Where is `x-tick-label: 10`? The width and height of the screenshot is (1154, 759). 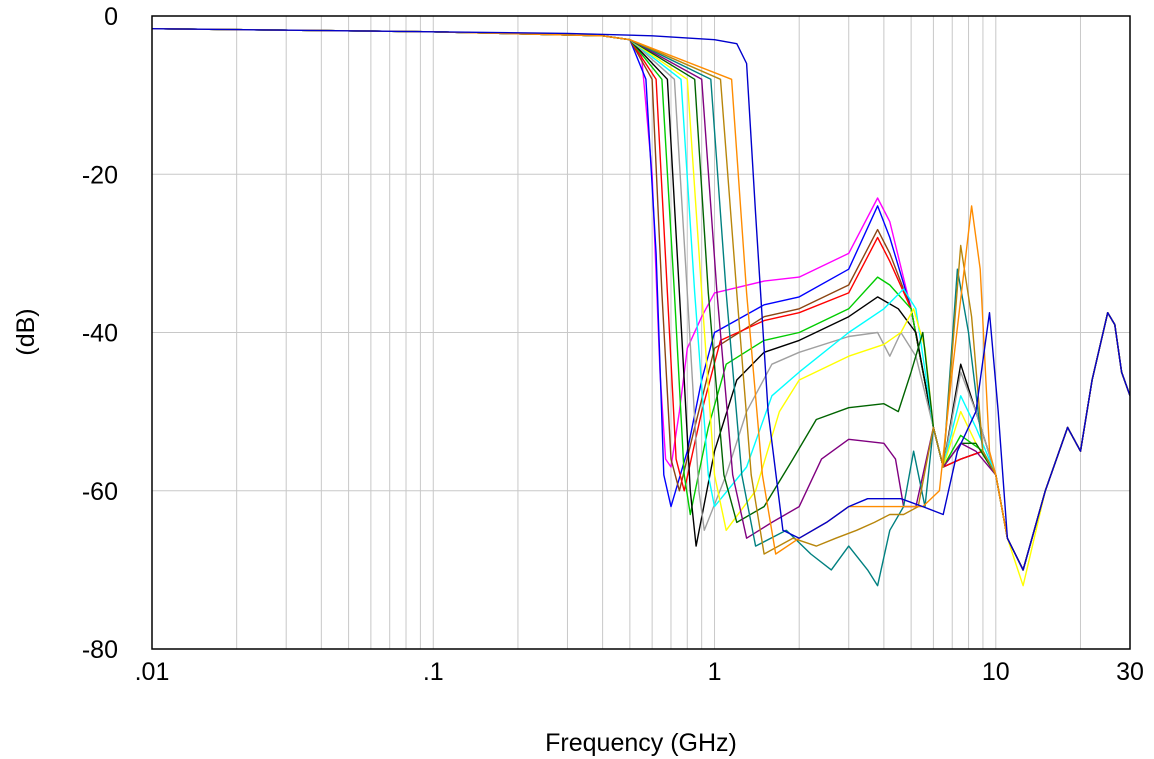 x-tick-label: 10 is located at coordinates (996, 672).